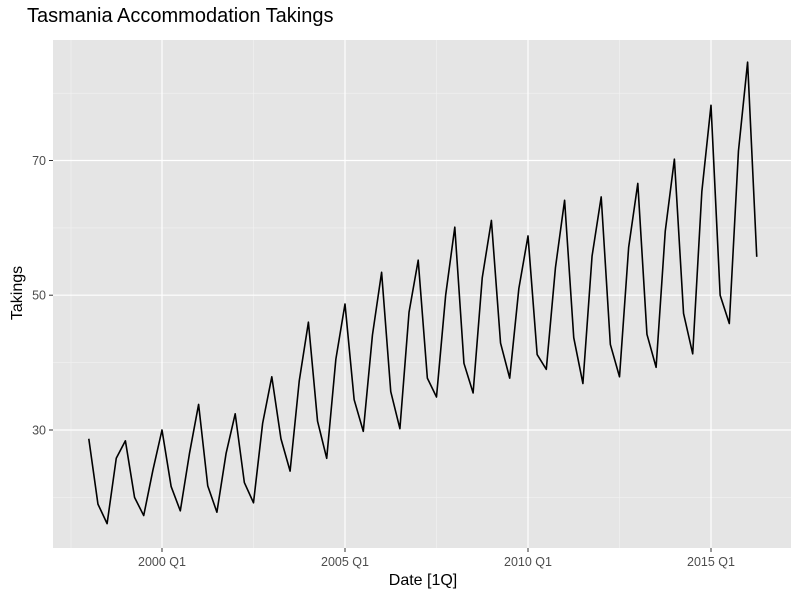  Describe the element at coordinates (17, 293) in the screenshot. I see `y-axis-title: Takings` at that location.